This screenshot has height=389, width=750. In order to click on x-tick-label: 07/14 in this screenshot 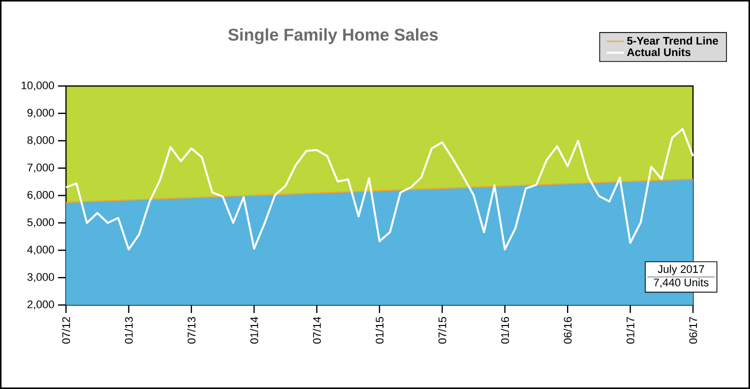, I will do `click(316, 330)`.